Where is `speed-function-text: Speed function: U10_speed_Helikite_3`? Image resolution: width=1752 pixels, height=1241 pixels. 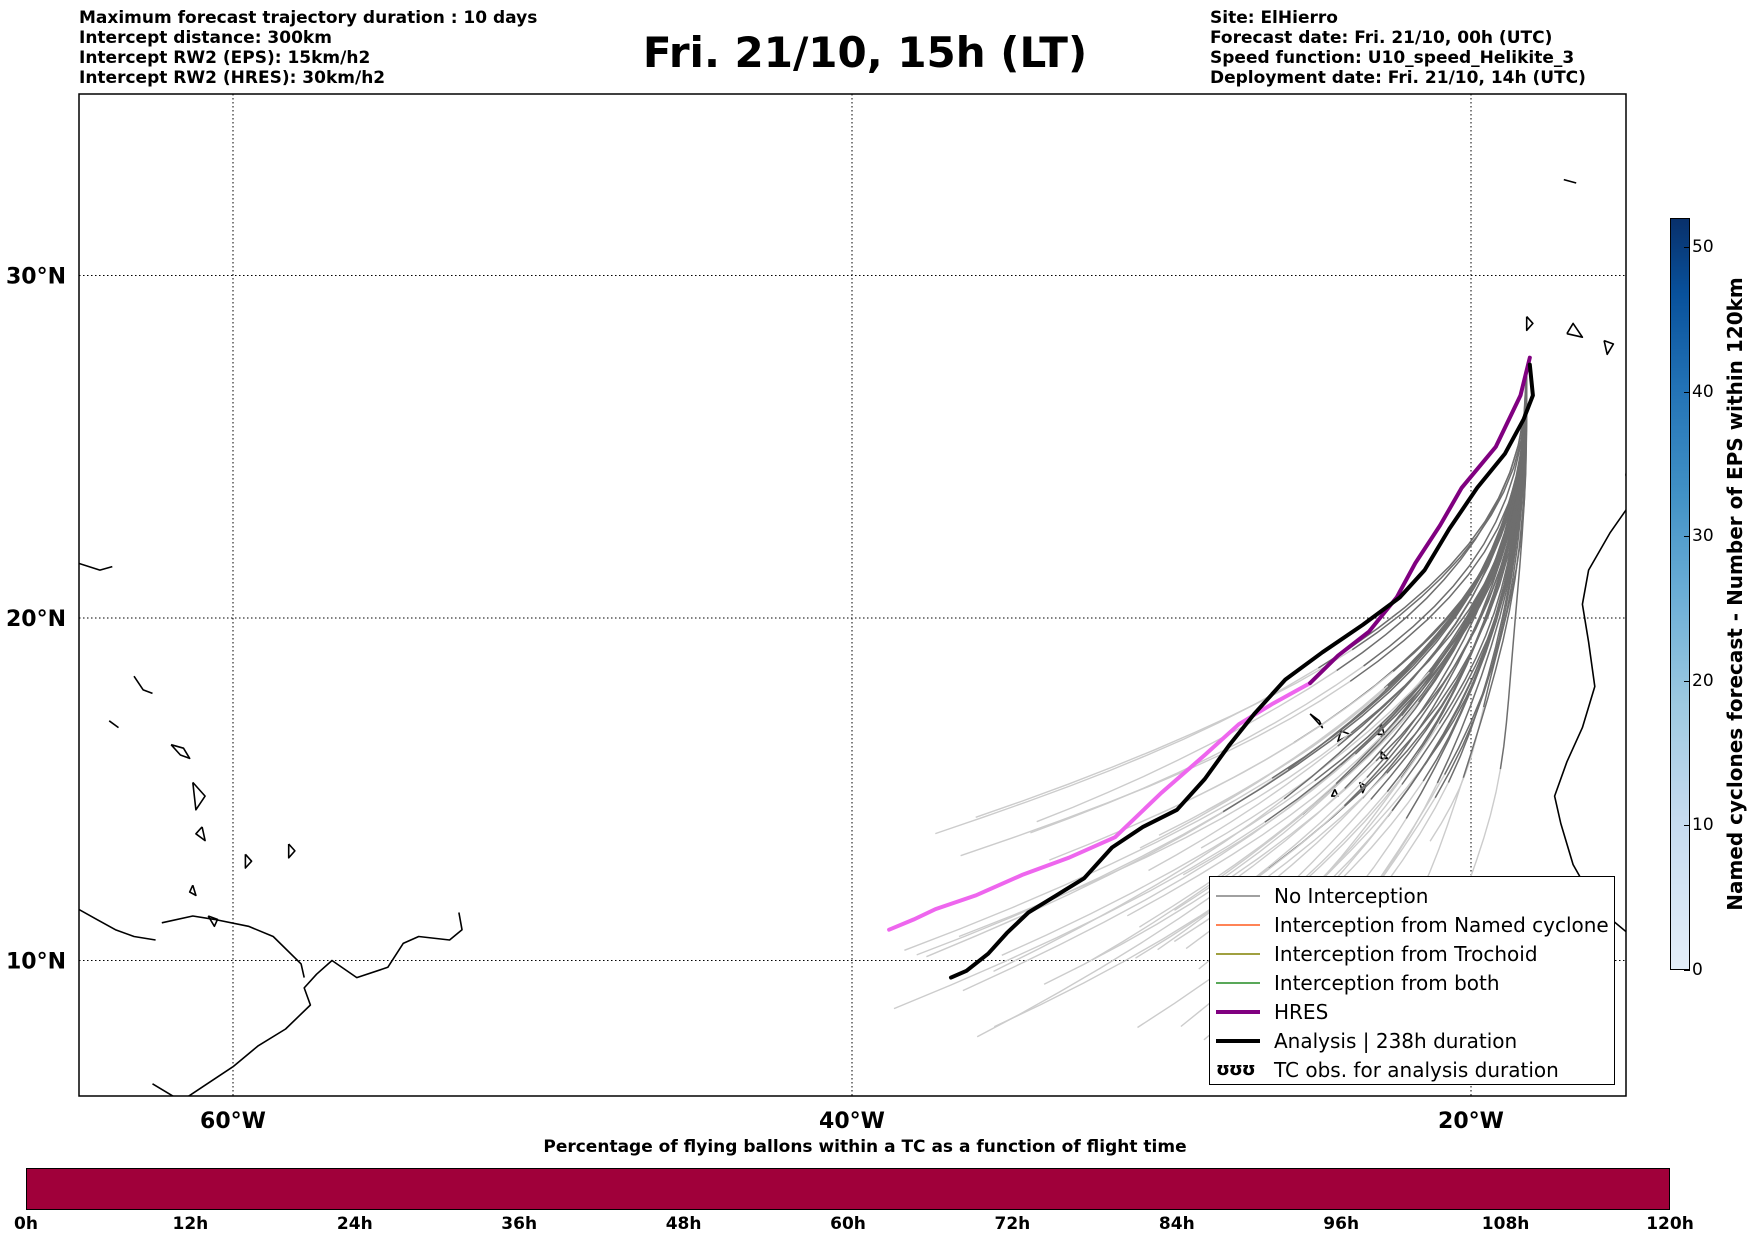 speed-function-text: Speed function: U10_speed_Helikite_3 is located at coordinates (1392, 58).